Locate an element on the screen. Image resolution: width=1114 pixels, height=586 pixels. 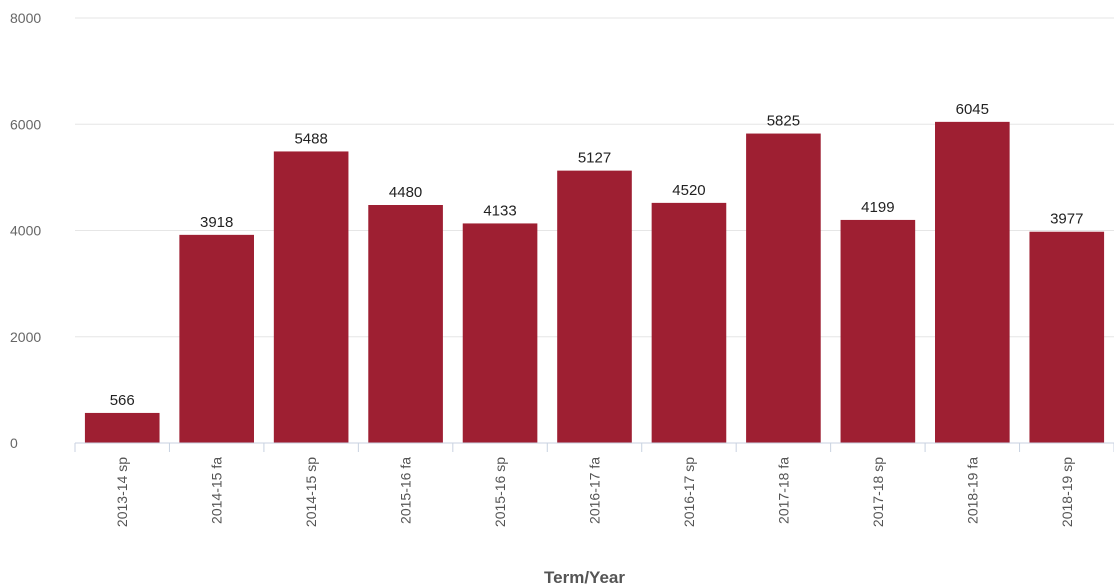
data-label: 4133 is located at coordinates (499, 210).